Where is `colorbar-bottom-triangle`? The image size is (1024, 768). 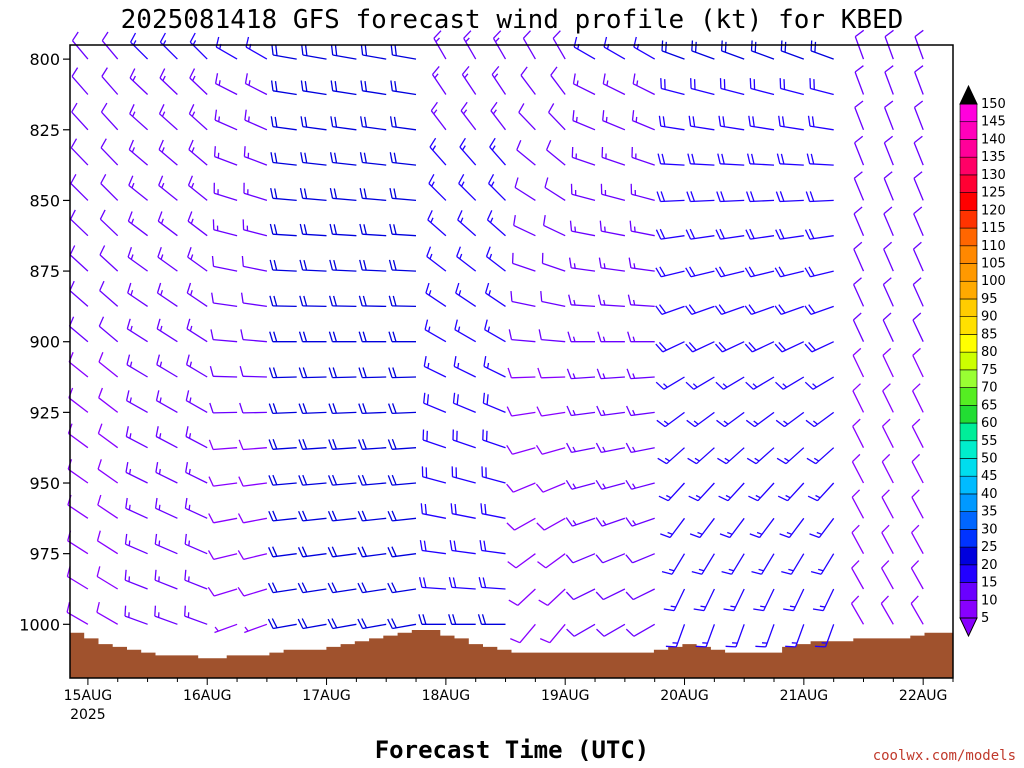 colorbar-bottom-triangle is located at coordinates (968, 627).